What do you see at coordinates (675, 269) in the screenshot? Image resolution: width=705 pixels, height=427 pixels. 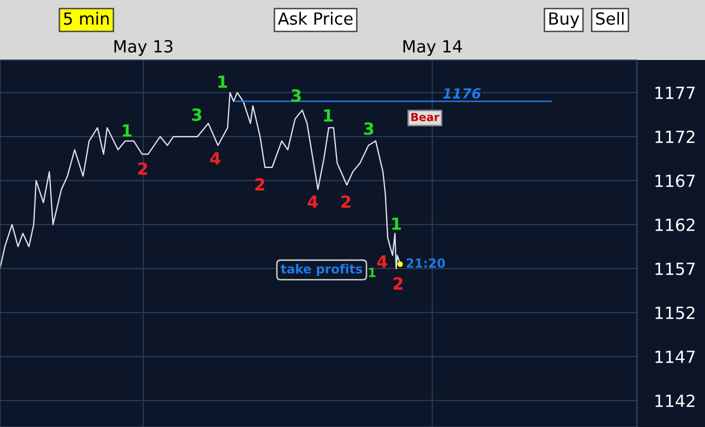 I see `y-tick-label: 1157` at bounding box center [675, 269].